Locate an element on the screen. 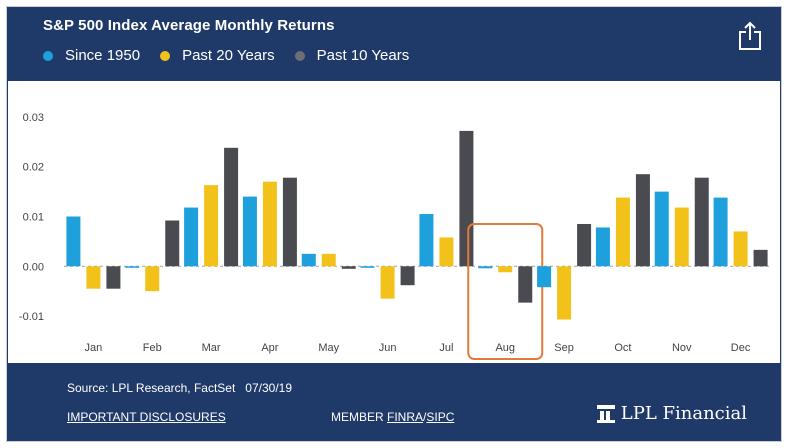  y-tick-label: 0.03 is located at coordinates (33, 118).